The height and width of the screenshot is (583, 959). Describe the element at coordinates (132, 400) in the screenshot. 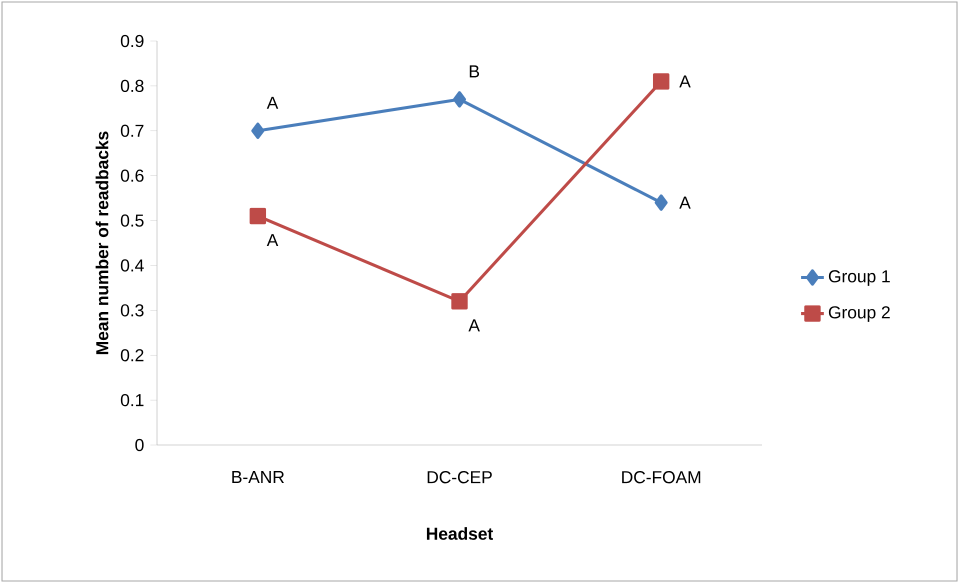

I see `y-tick-label: 0.1` at that location.